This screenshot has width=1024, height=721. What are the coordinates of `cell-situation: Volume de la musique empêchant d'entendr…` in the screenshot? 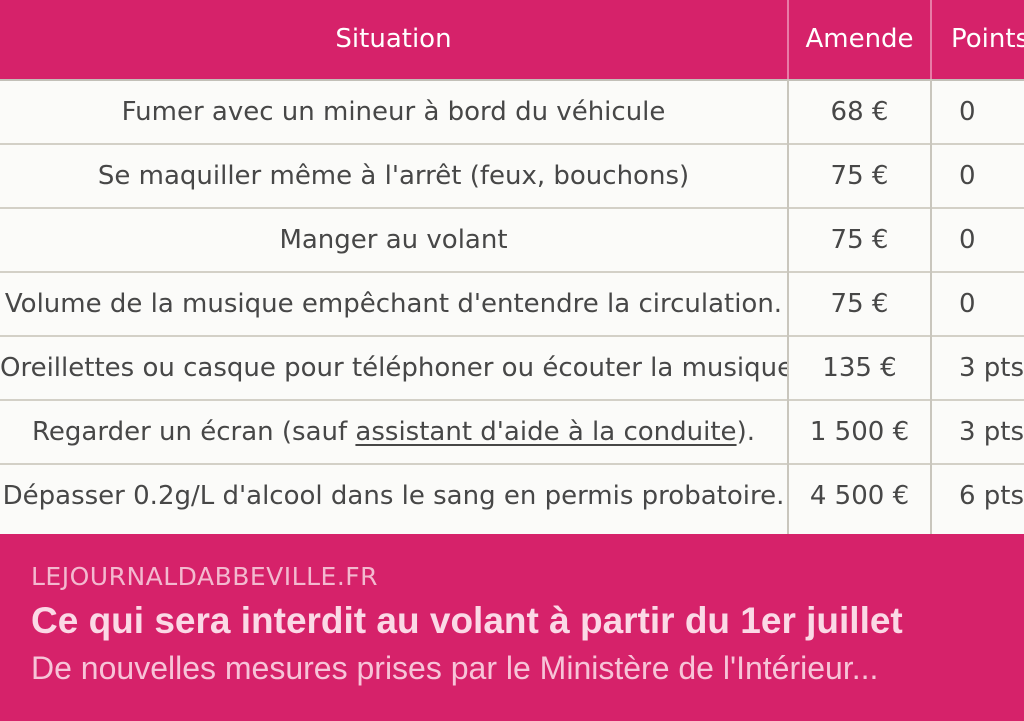 It's located at (393, 304).